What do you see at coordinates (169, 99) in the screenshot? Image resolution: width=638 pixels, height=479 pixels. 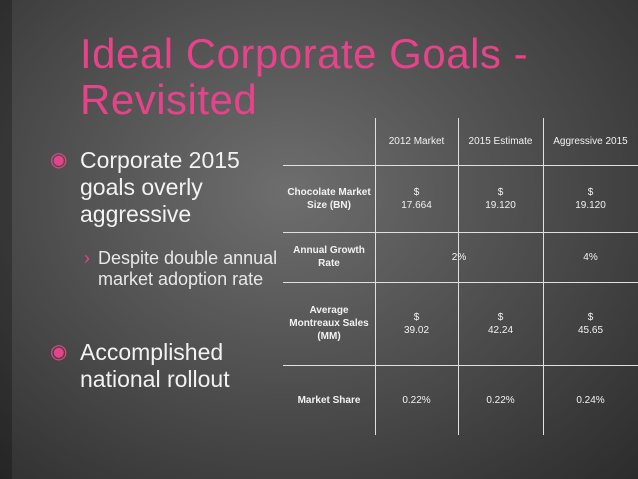 I see `title: Revisited` at bounding box center [169, 99].